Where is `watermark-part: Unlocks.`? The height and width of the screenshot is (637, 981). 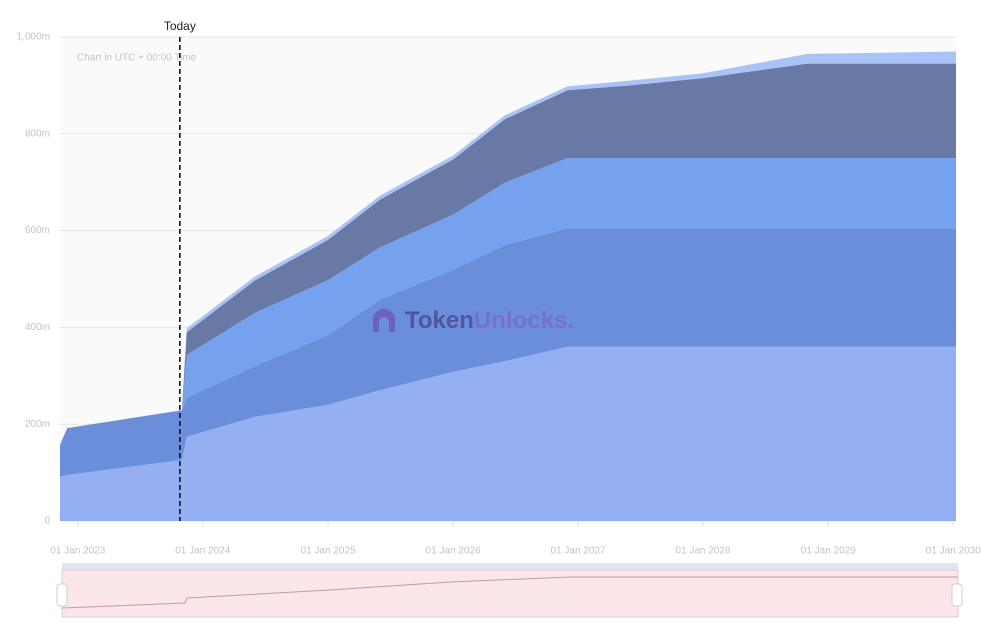 watermark-part: Unlocks. is located at coordinates (524, 320).